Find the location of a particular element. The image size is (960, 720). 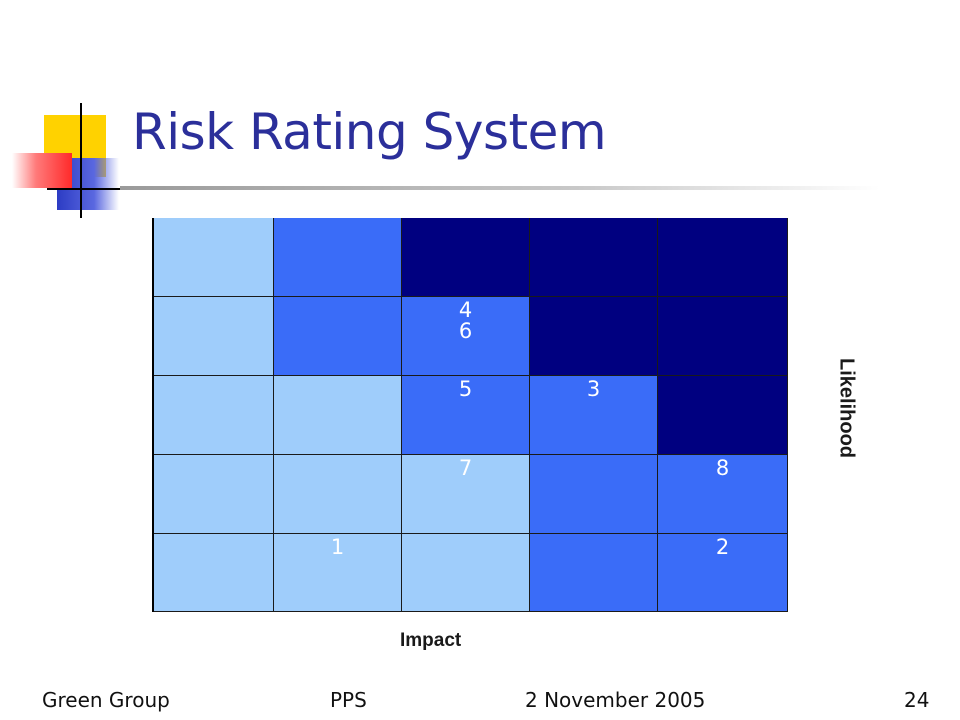

risk-cell: 3 is located at coordinates (594, 415).